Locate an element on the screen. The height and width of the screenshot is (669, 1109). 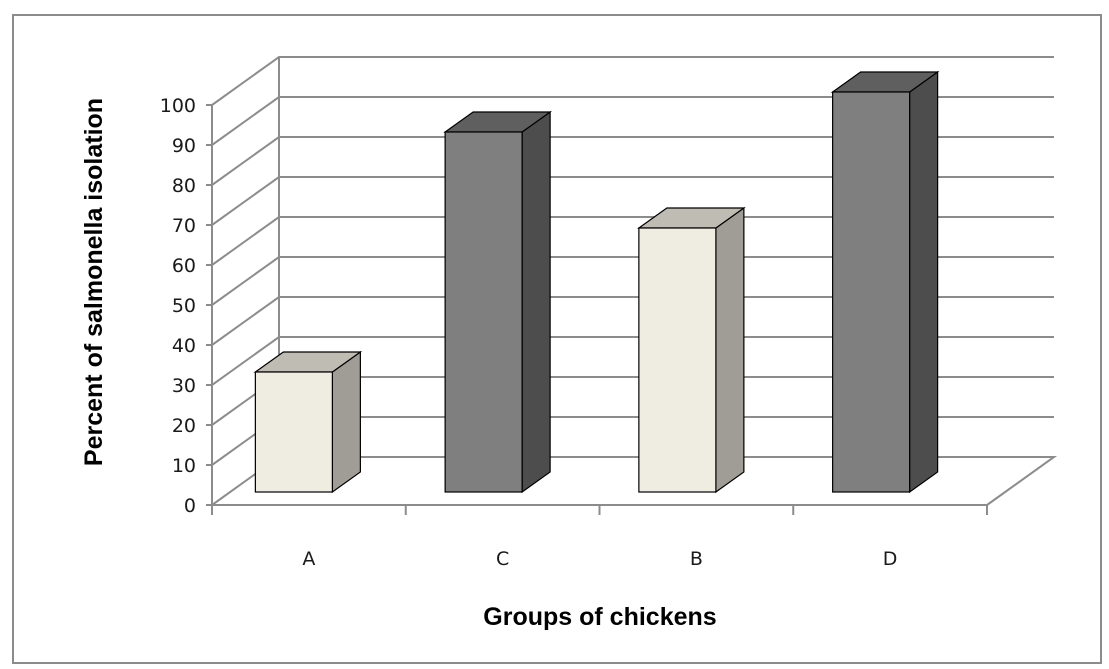
bar-B is located at coordinates (691, 350).